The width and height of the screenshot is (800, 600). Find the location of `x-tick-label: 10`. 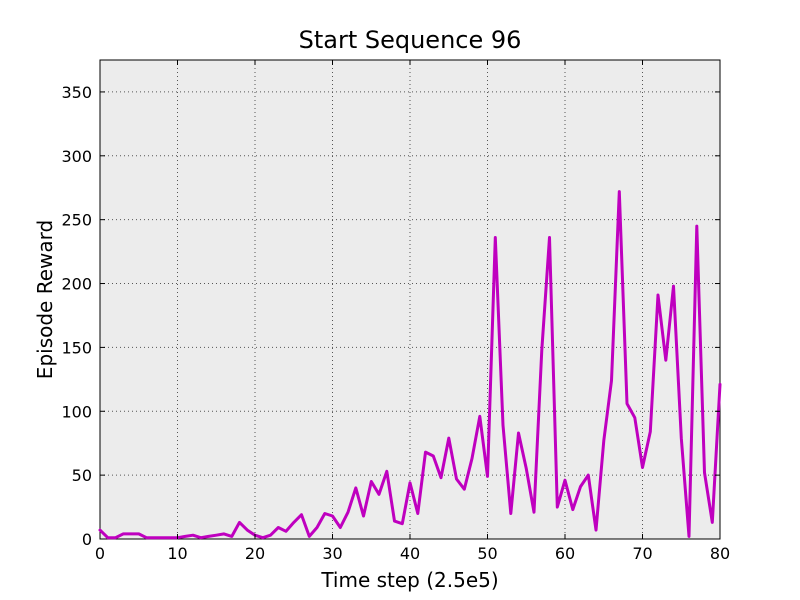

x-tick-label: 10 is located at coordinates (177, 553).